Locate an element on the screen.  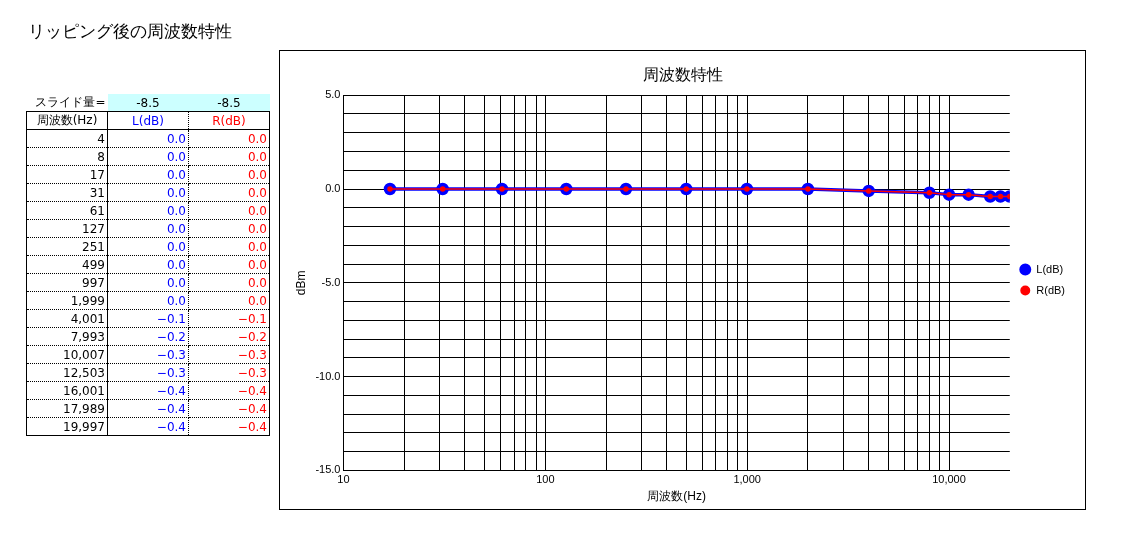
y-axis-title: dBm is located at coordinates (300, 283).